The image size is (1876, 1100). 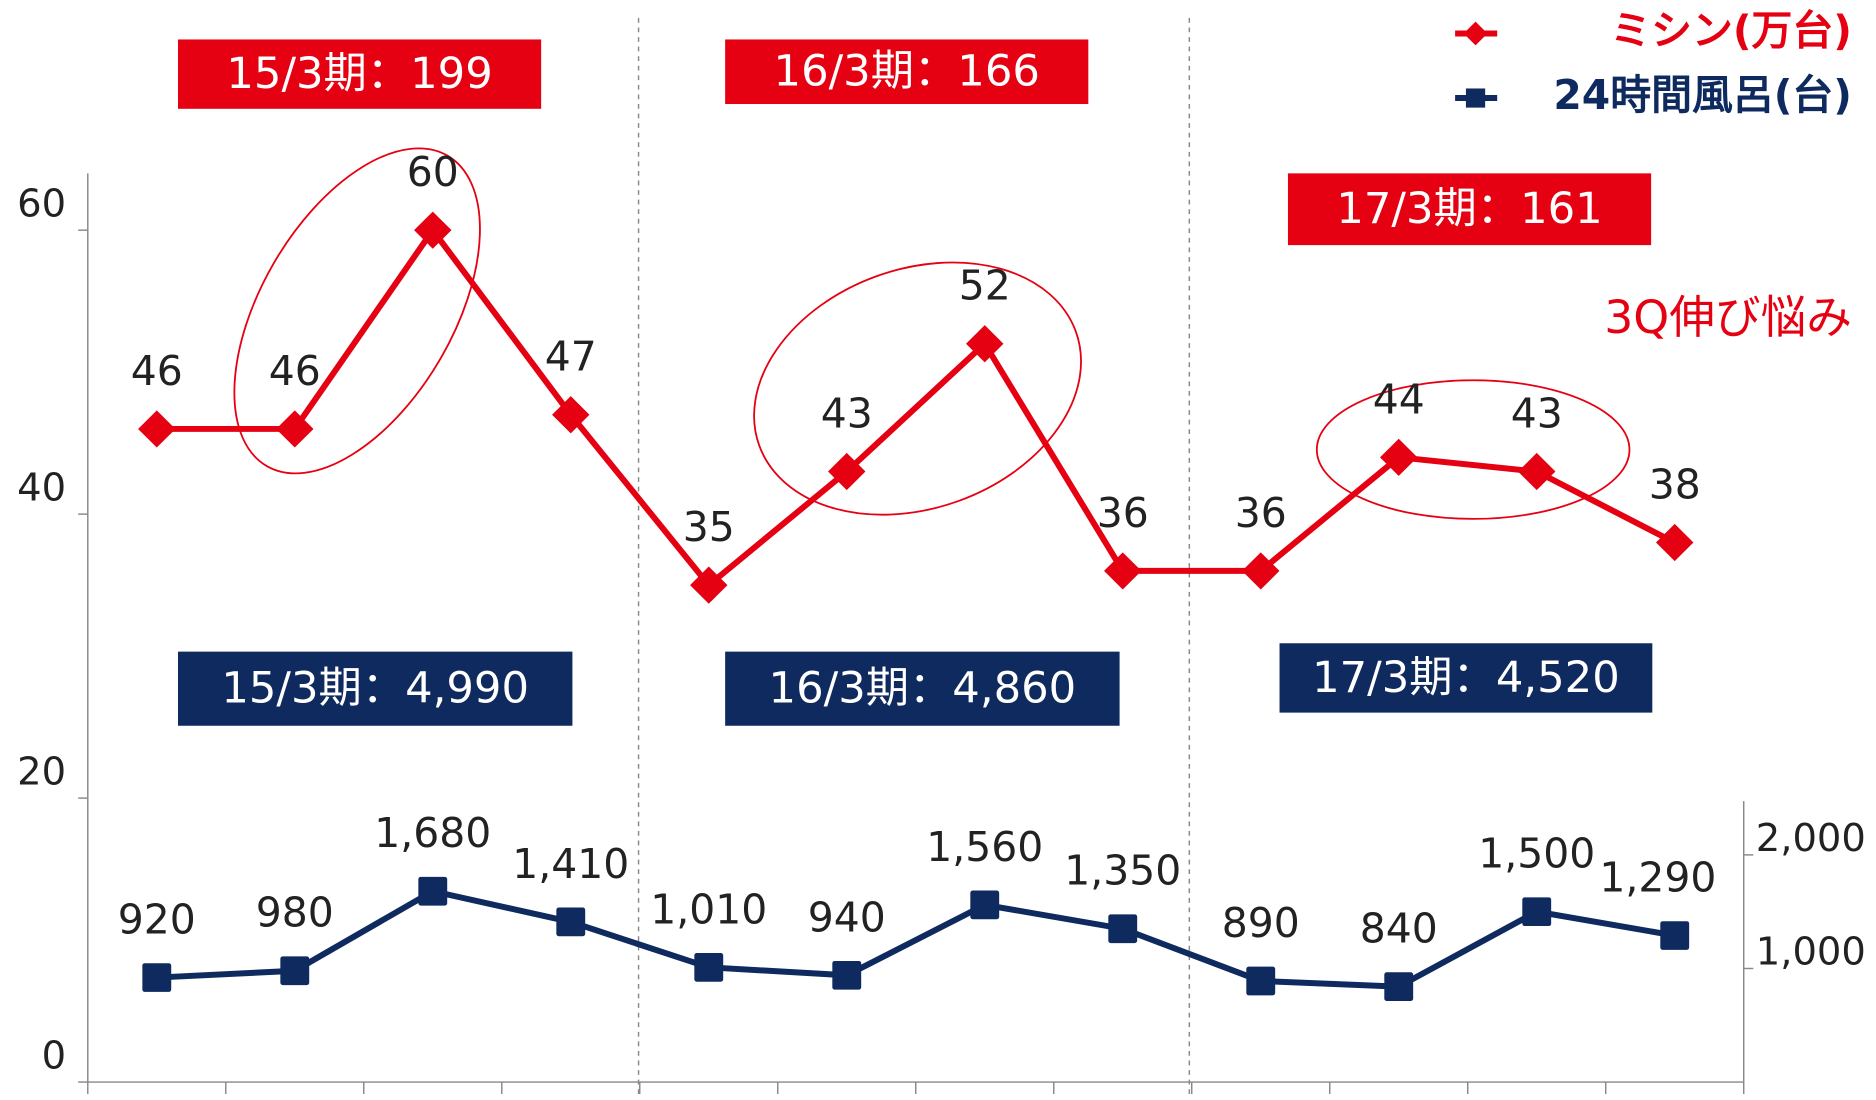 I want to click on annotation: 16/3期：166, so click(x=907, y=72).